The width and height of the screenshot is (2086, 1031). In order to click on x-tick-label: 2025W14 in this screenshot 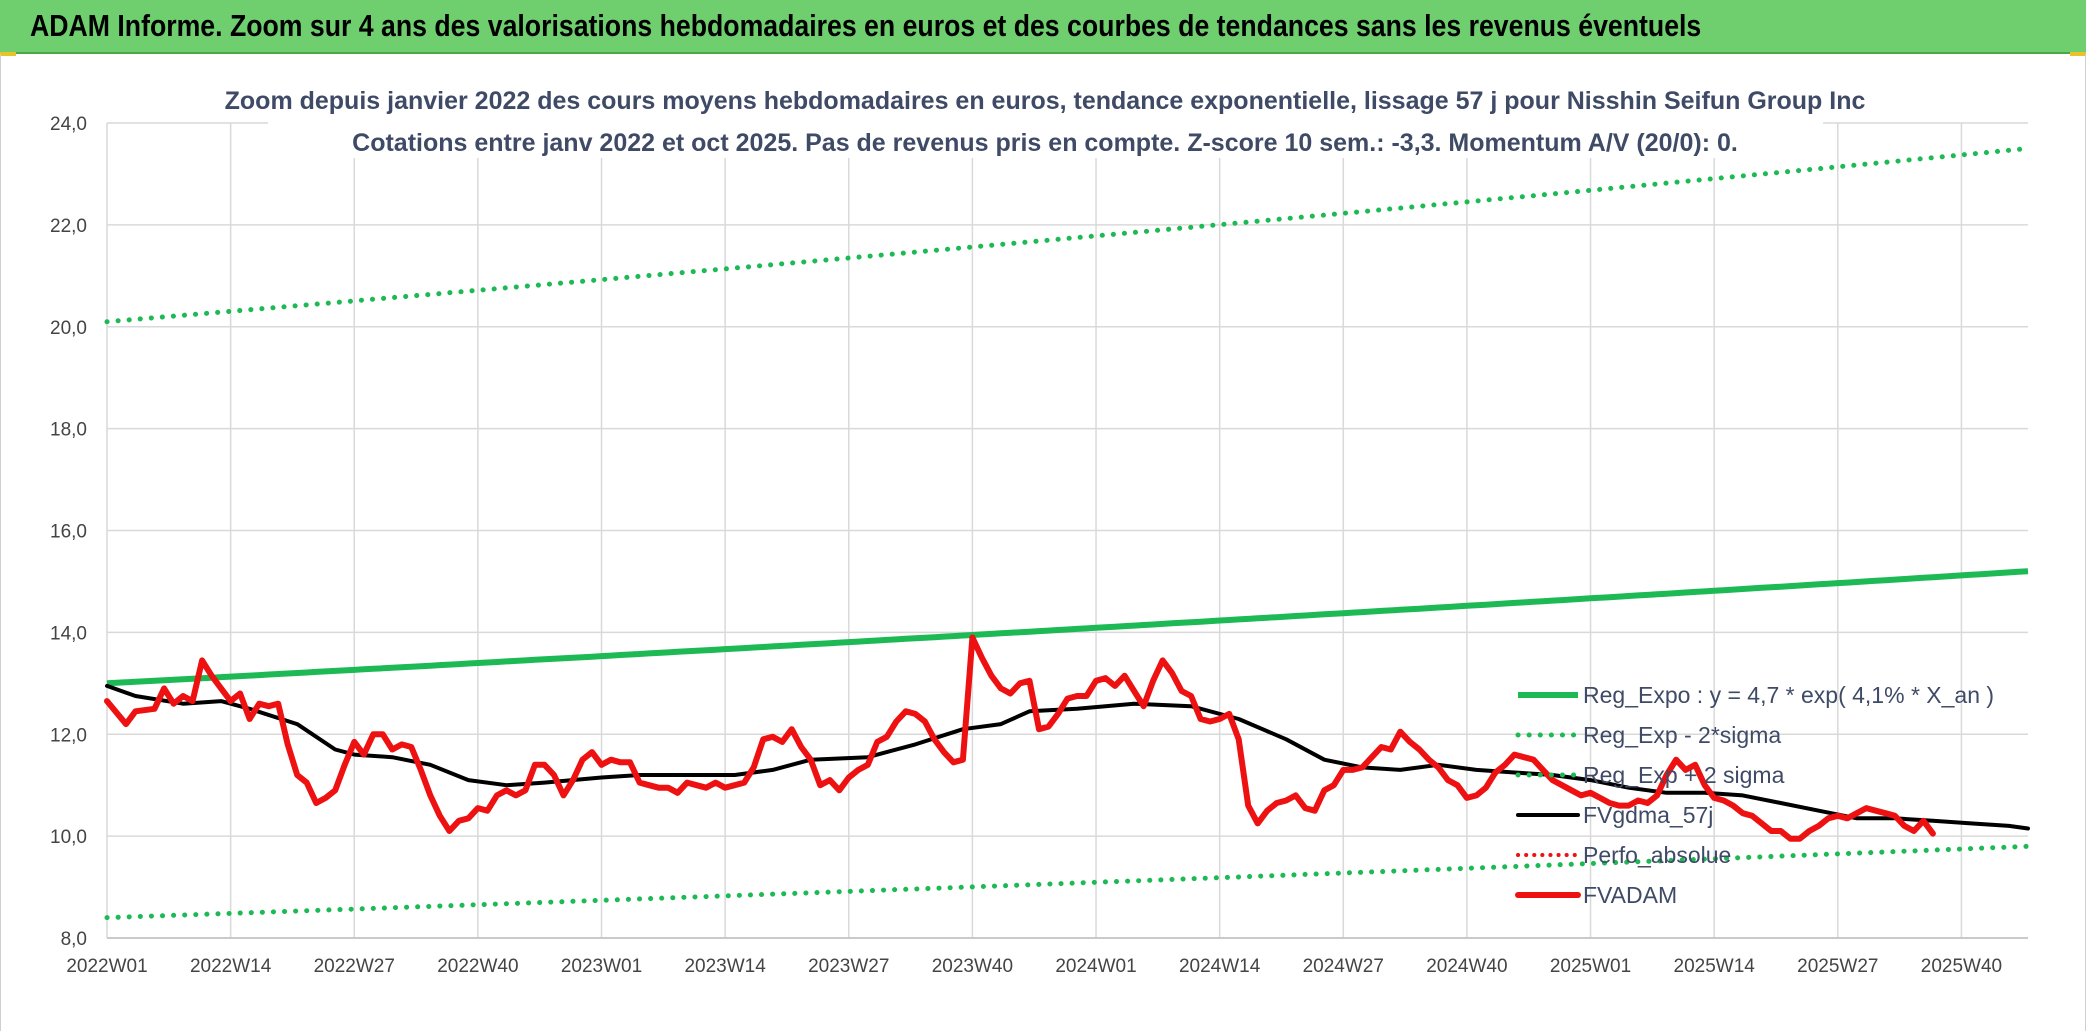, I will do `click(1715, 966)`.